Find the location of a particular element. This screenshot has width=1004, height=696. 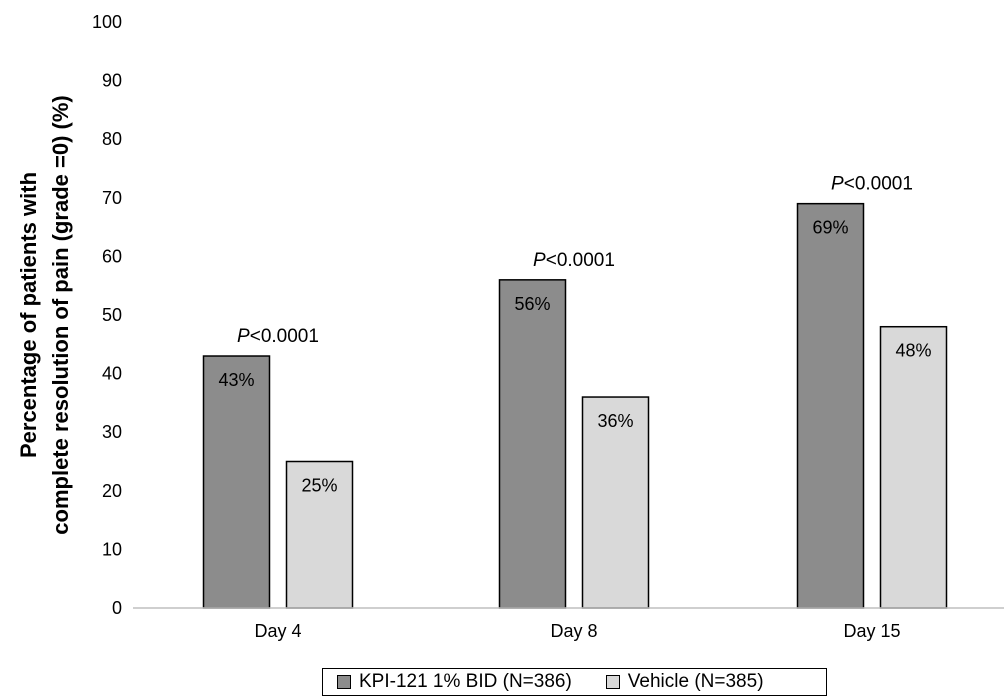

data-label: 69% is located at coordinates (830, 228).